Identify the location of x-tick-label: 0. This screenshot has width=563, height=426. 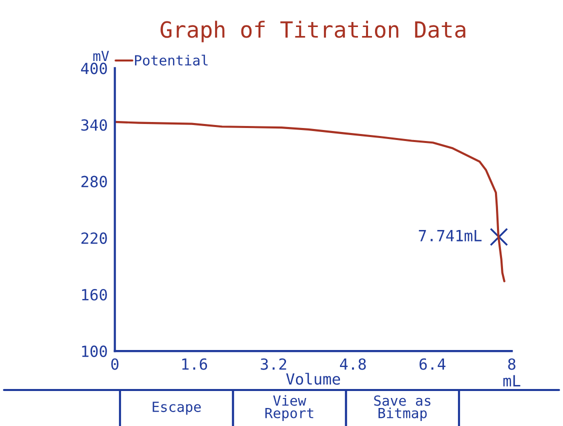
(114, 364).